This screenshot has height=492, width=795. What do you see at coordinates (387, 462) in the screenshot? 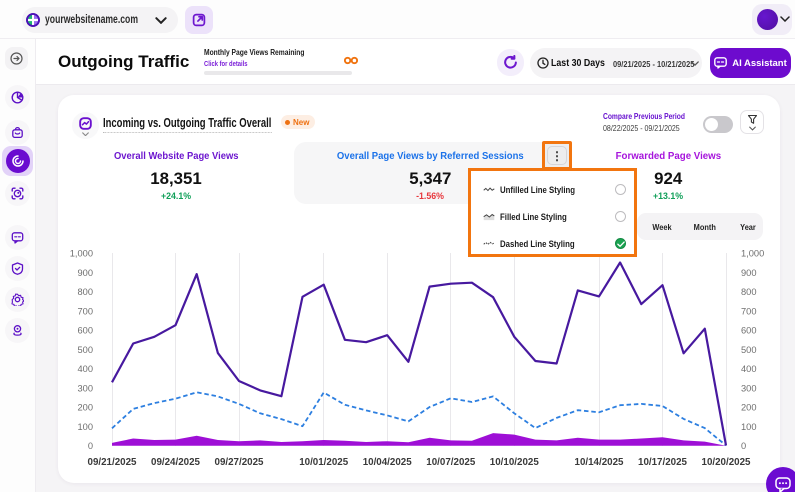
I see `svg-text: 10/04/2025` at bounding box center [387, 462].